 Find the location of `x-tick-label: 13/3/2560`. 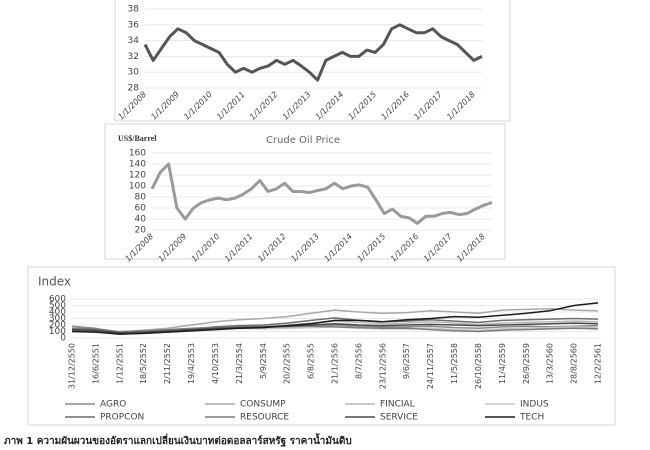

x-tick-label: 13/3/2560 is located at coordinates (550, 363).